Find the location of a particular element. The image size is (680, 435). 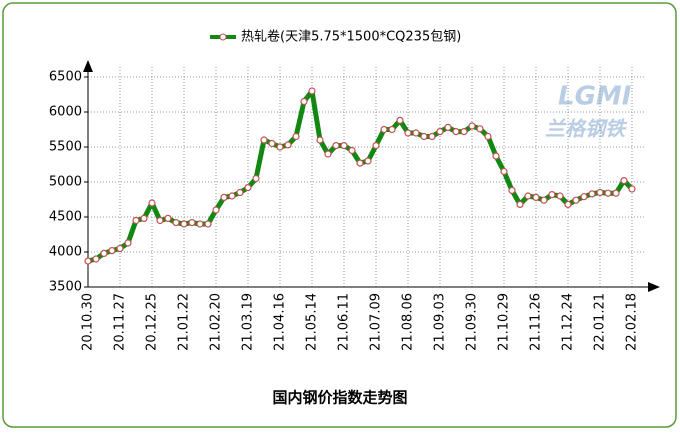

legend: 热轧卷(天津5.75*1500*CQ235包钢) is located at coordinates (335, 37).